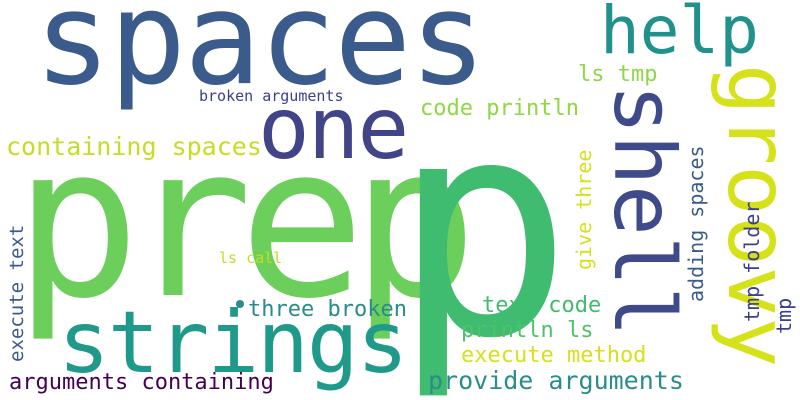 This screenshot has height=400, width=800. What do you see at coordinates (141, 382) in the screenshot?
I see `word-arguments-containing: arguments containing` at bounding box center [141, 382].